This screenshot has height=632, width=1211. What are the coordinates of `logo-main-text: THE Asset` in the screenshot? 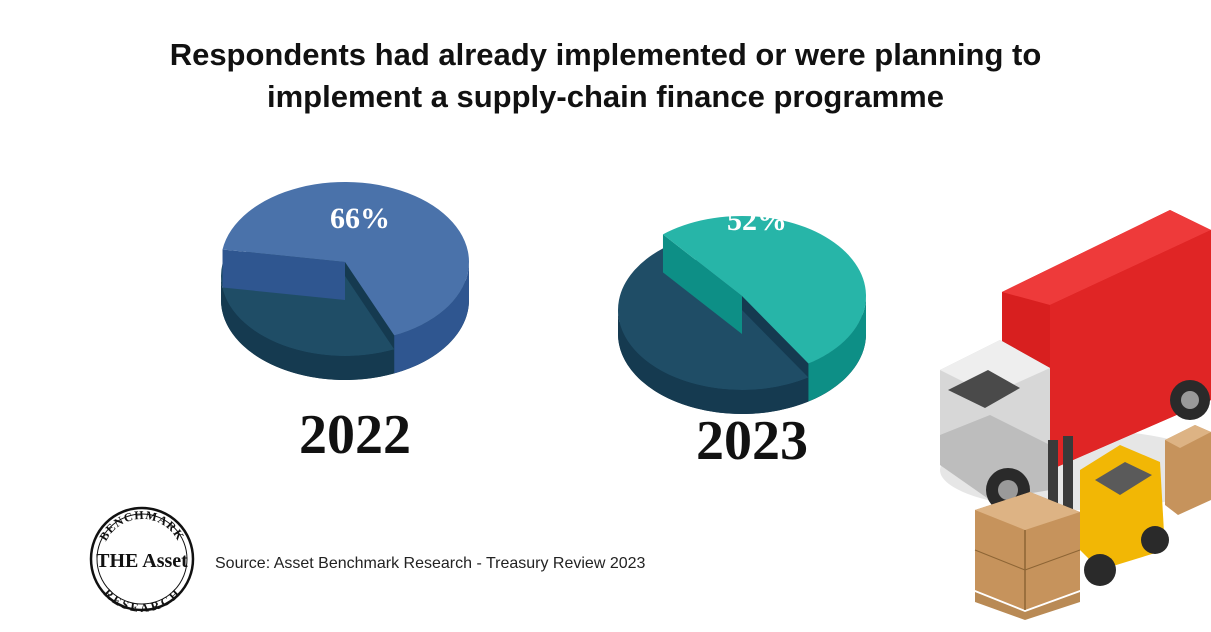 It's located at (142, 561).